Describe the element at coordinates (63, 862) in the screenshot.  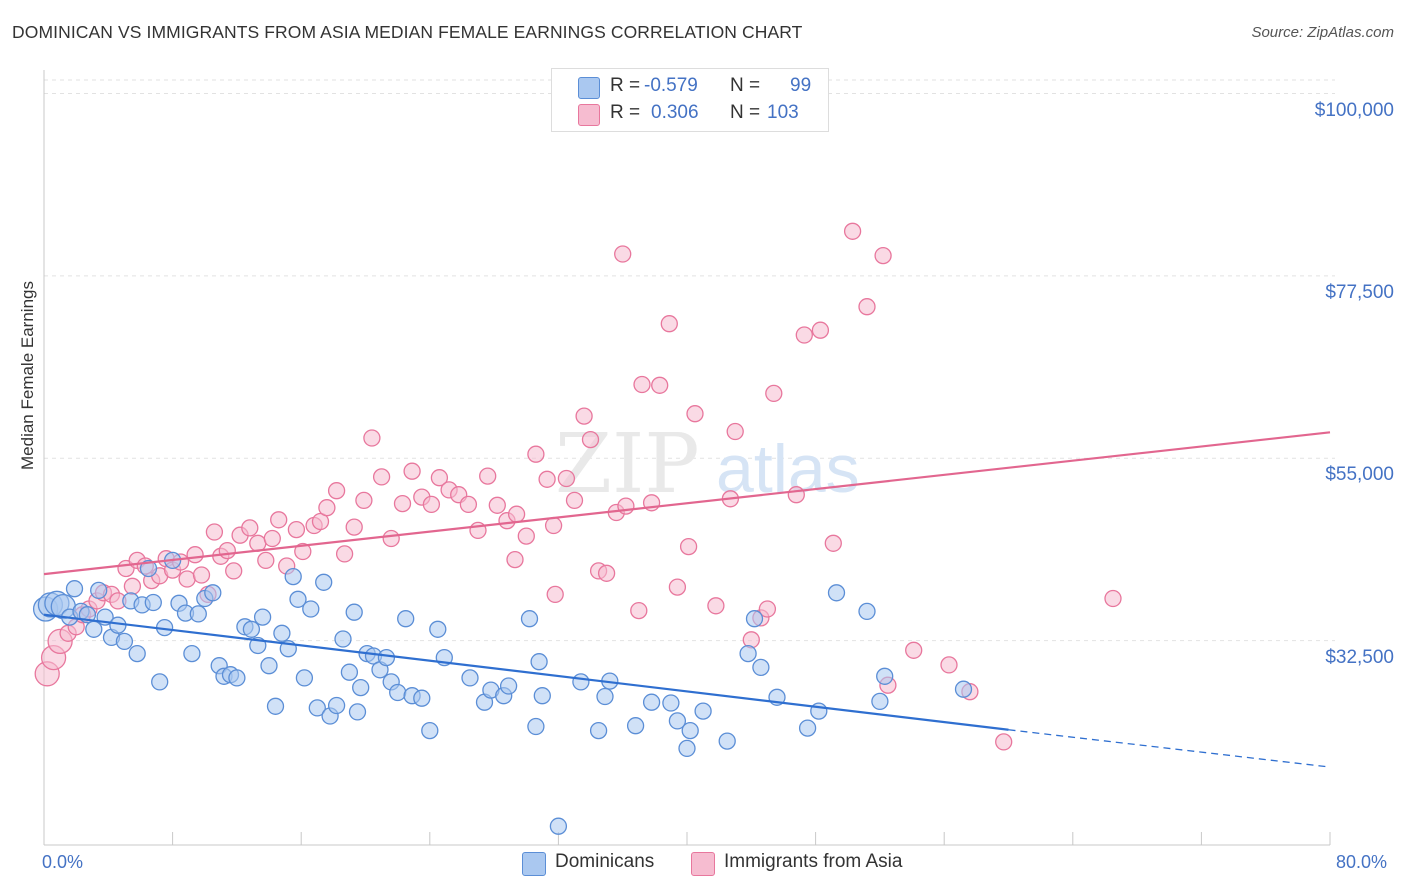
I see `x-tick-label-min: 0.0%` at that location.